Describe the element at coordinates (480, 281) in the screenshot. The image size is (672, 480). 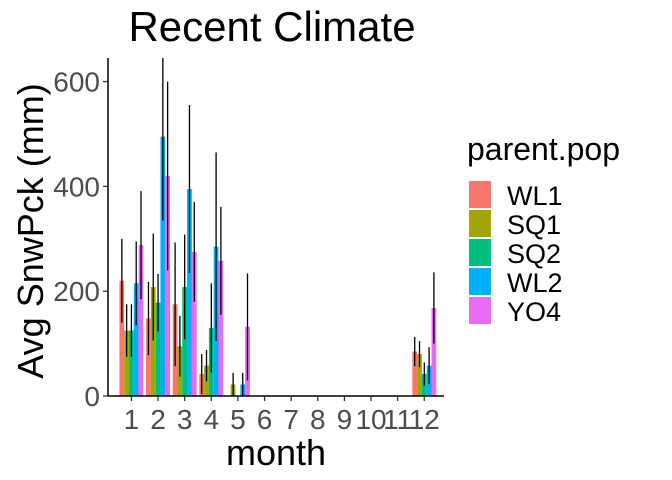
I see `legend-key-WL2` at that location.